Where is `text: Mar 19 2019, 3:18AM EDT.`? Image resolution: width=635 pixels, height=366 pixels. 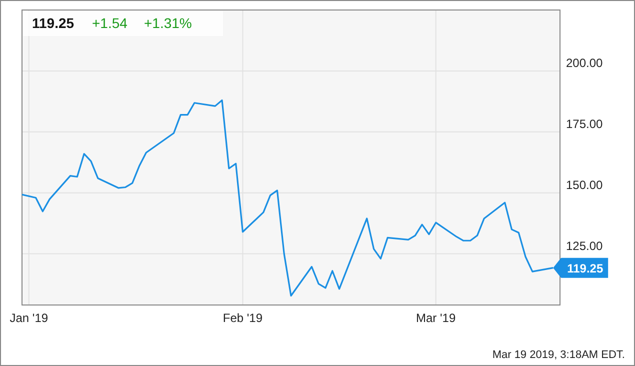
text: Mar 19 2019, 3:18AM EDT. is located at coordinates (558, 355).